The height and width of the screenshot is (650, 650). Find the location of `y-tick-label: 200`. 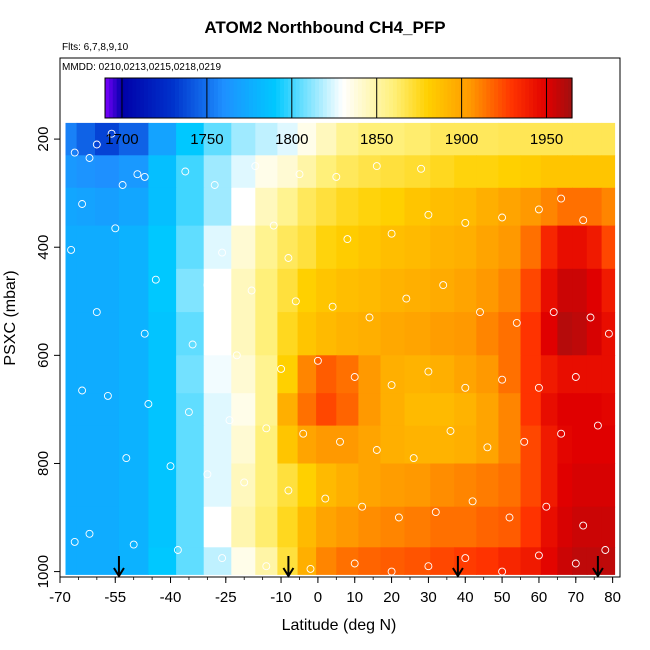

y-tick-label: 200 is located at coordinates (43, 139).